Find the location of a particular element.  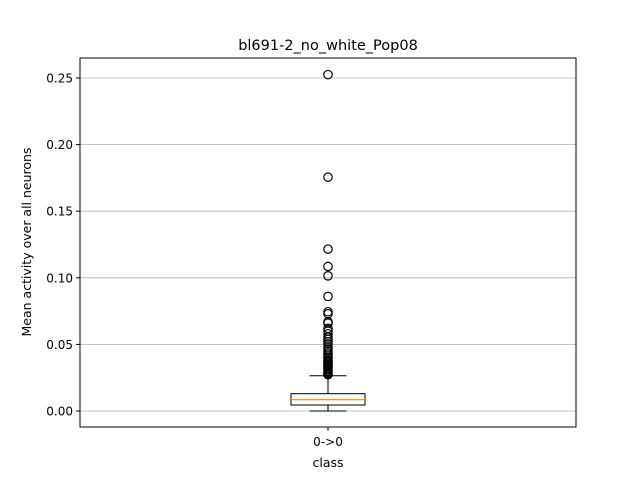

y-tick-label: 0.05 is located at coordinates (59, 345).